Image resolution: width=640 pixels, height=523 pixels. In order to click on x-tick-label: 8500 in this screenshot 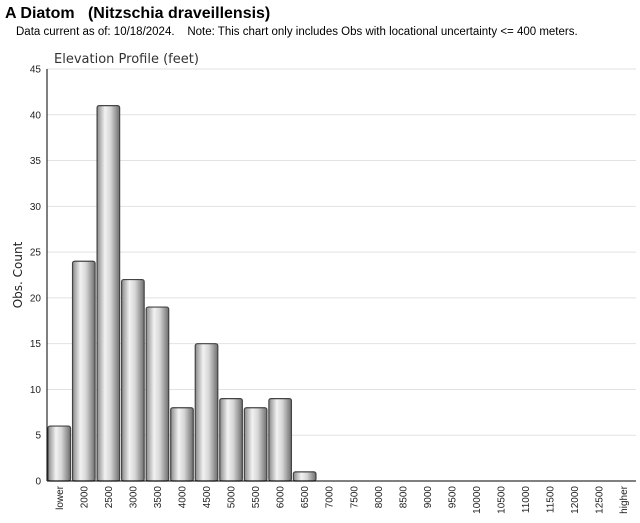, I will do `click(403, 497)`.